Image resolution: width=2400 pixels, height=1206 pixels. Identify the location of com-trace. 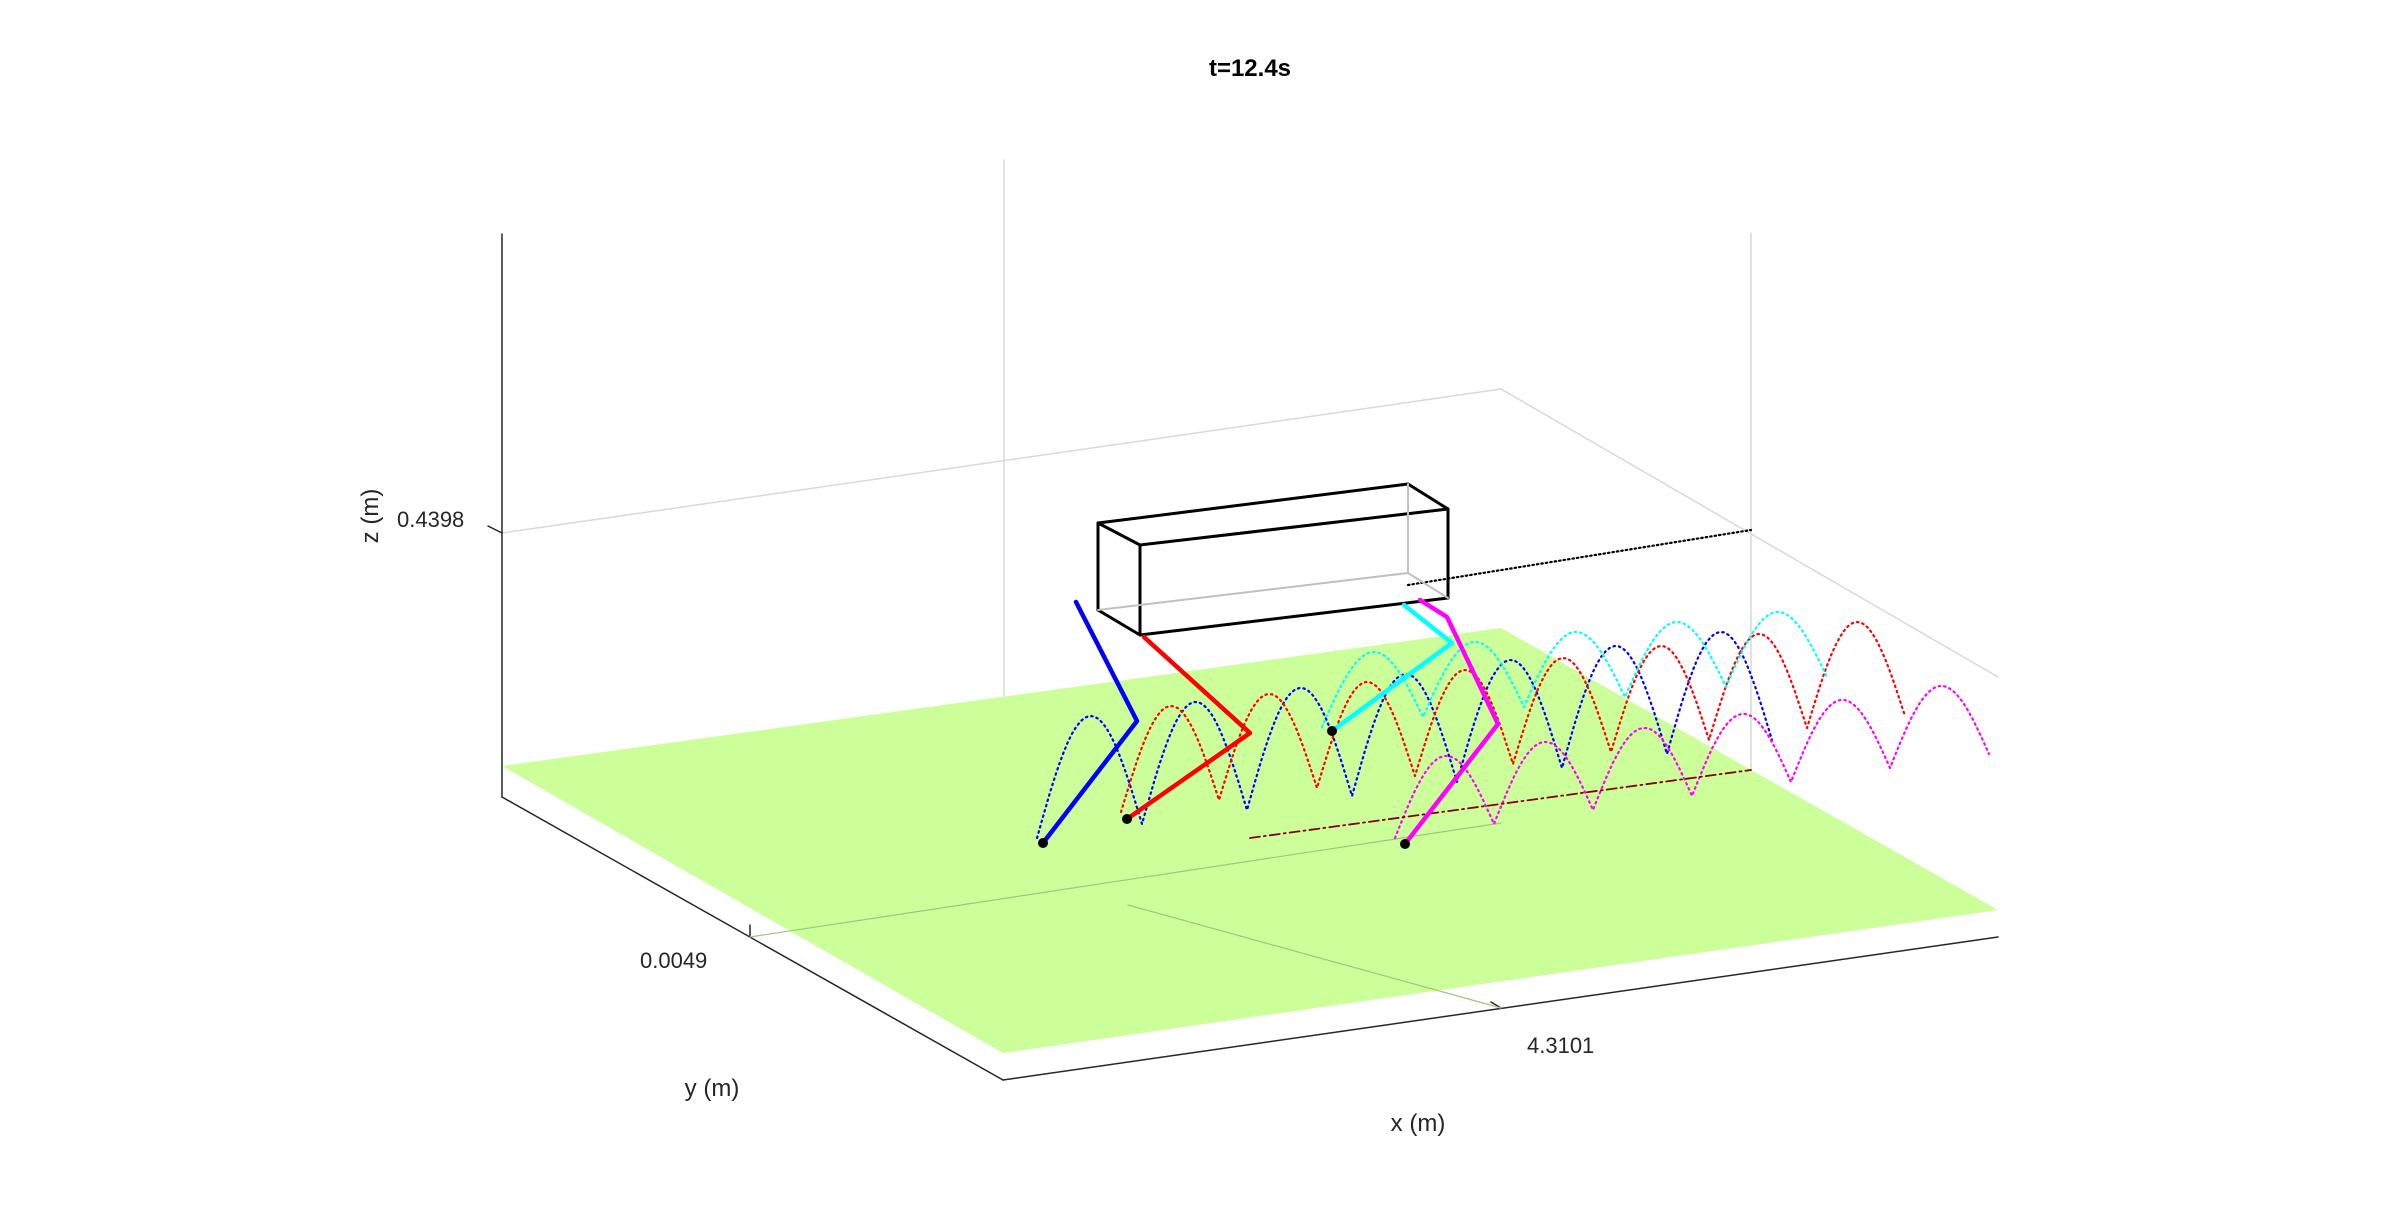
(1579, 557).